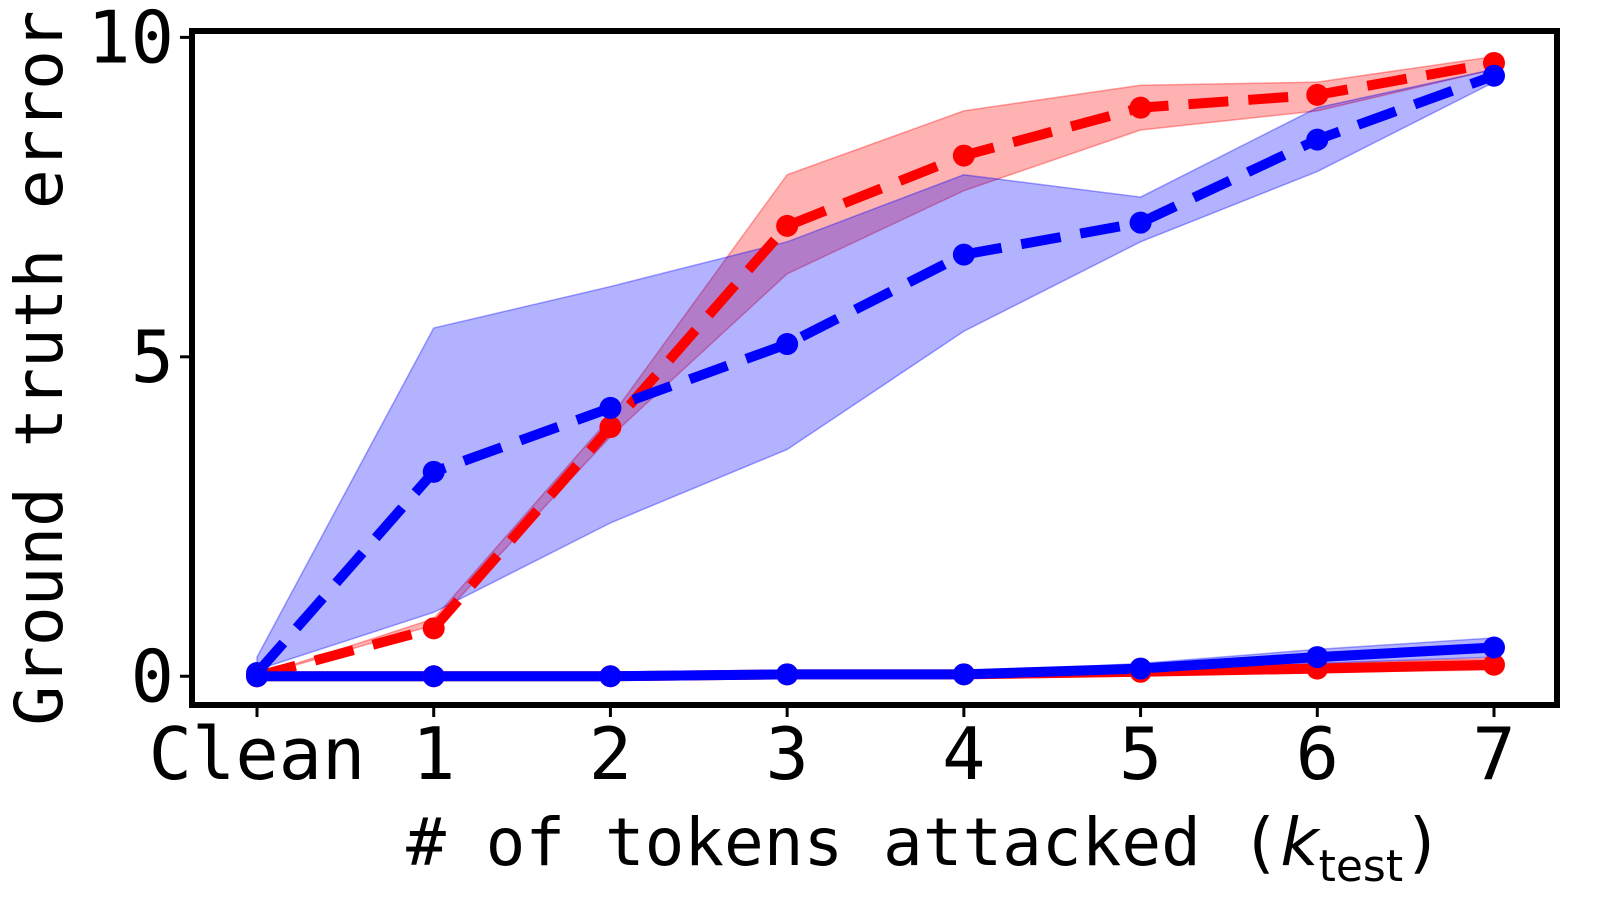 This screenshot has height=918, width=1608. Describe the element at coordinates (257, 754) in the screenshot. I see `x-tick-label-0: Clean` at that location.